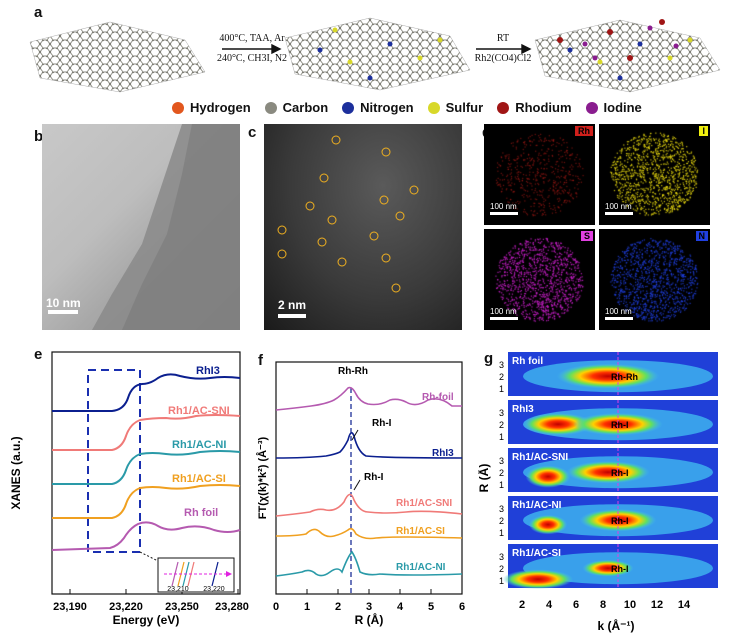 The image size is (734, 634). Describe the element at coordinates (616, 625) in the screenshot. I see `x-axis-label: k (Å⁻¹)` at that location.